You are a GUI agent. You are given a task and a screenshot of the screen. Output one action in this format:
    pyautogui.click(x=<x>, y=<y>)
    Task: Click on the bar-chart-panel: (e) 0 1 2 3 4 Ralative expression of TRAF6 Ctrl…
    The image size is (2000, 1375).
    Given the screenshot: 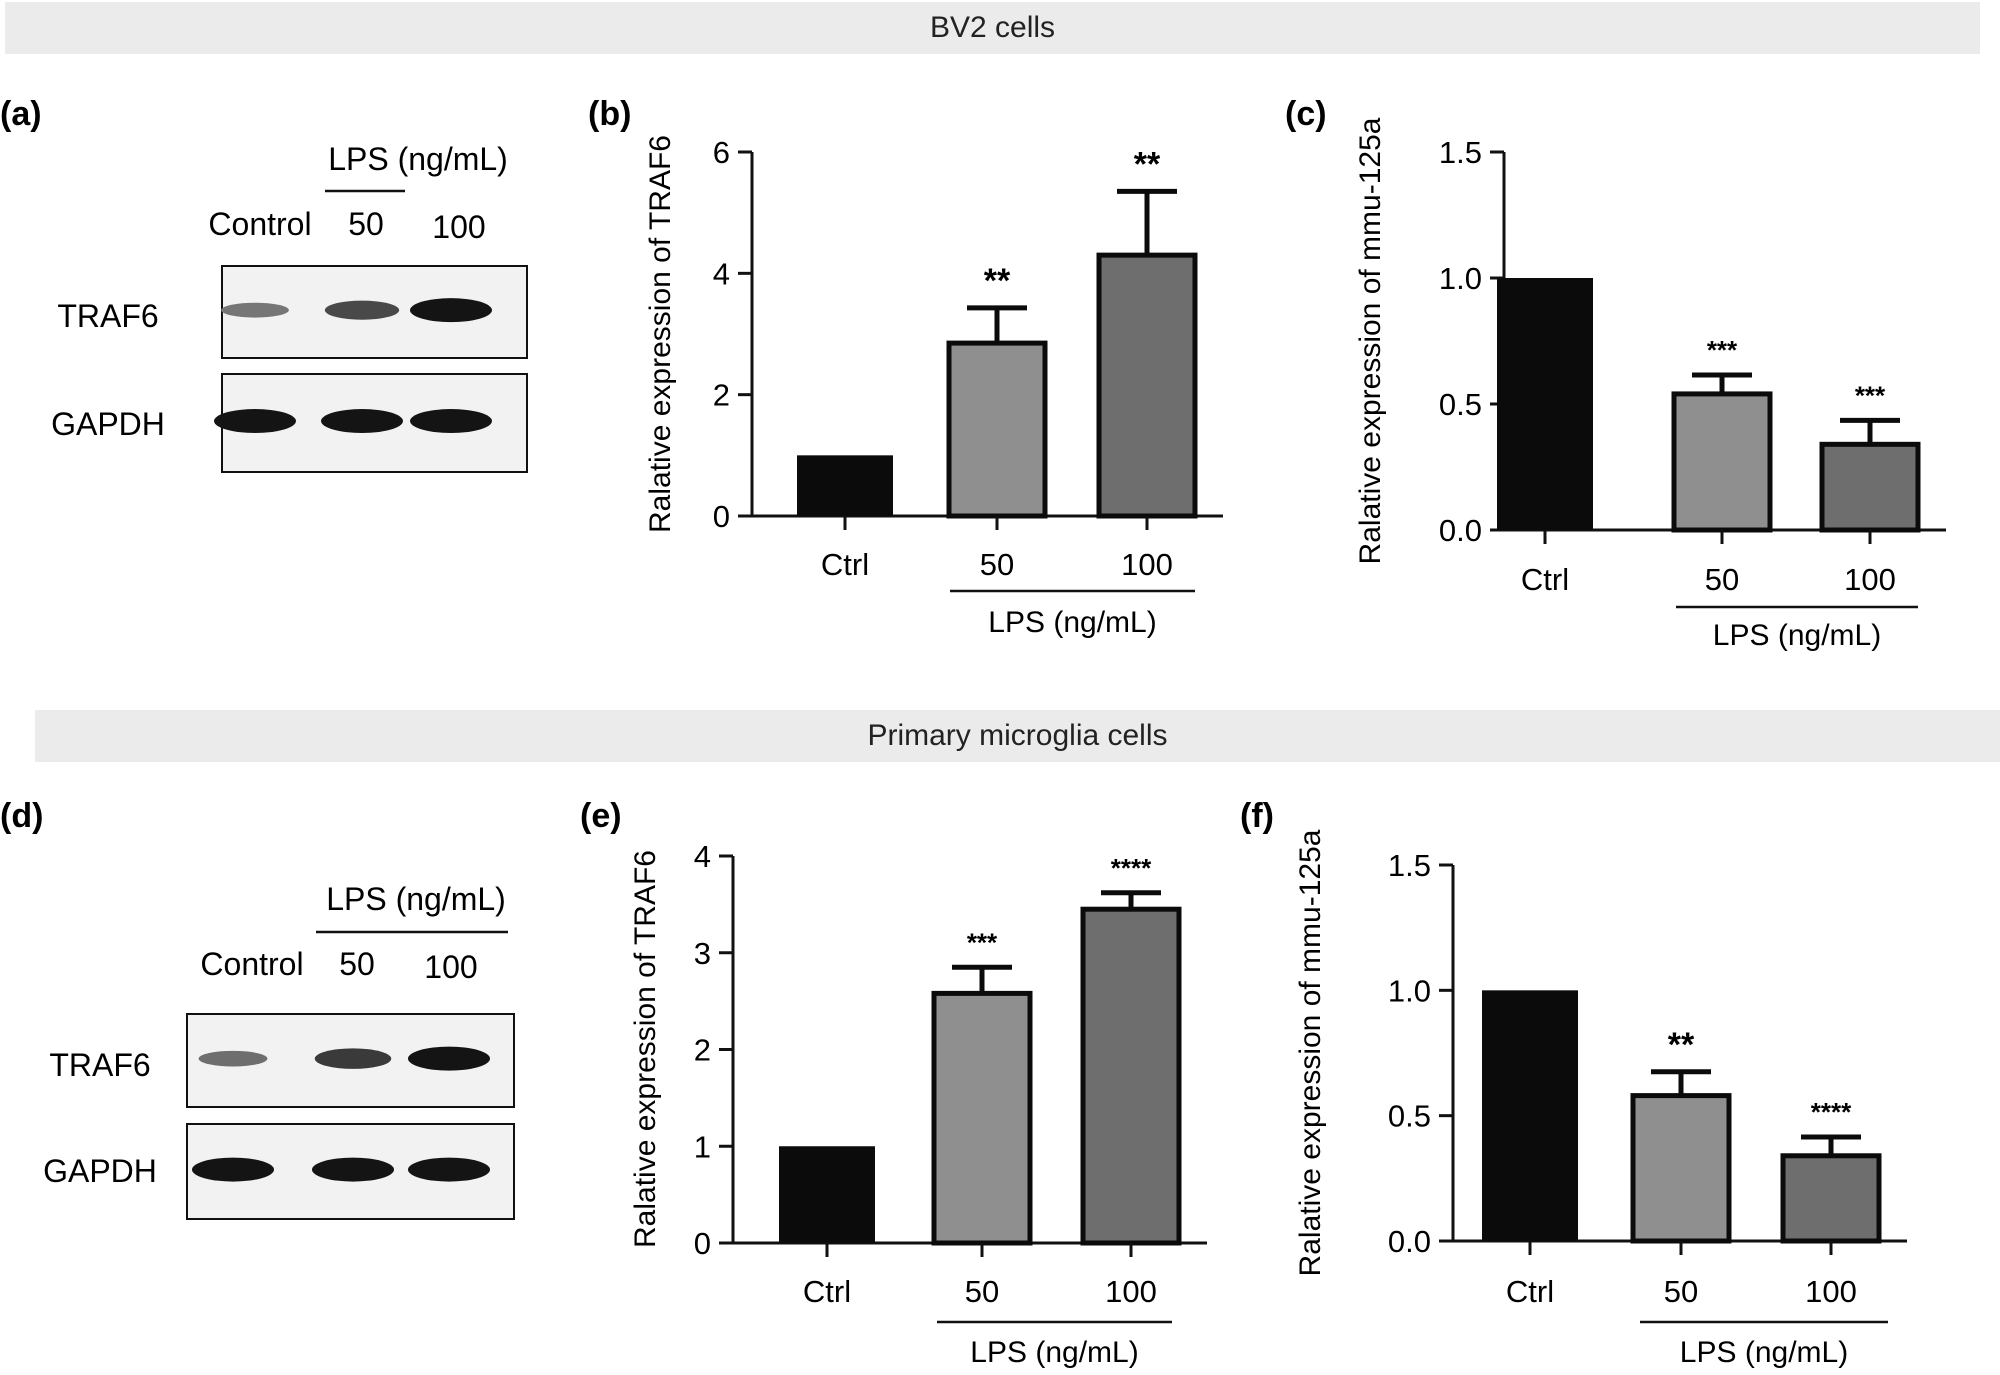 What is the action you would take?
    pyautogui.click(x=893, y=1083)
    